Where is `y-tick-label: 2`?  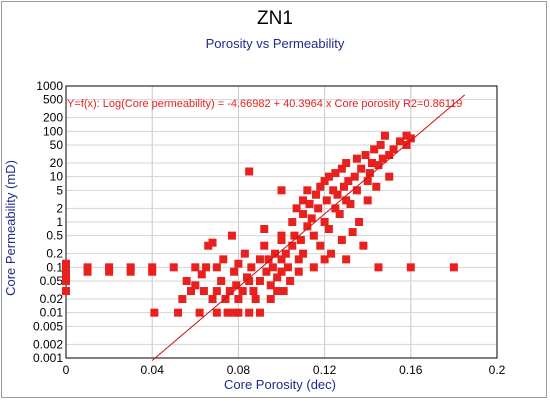
y-tick-label: 2 is located at coordinates (59, 208).